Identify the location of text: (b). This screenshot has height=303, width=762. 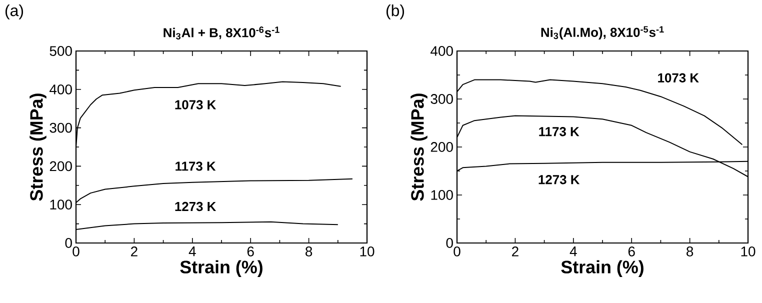
(395, 12).